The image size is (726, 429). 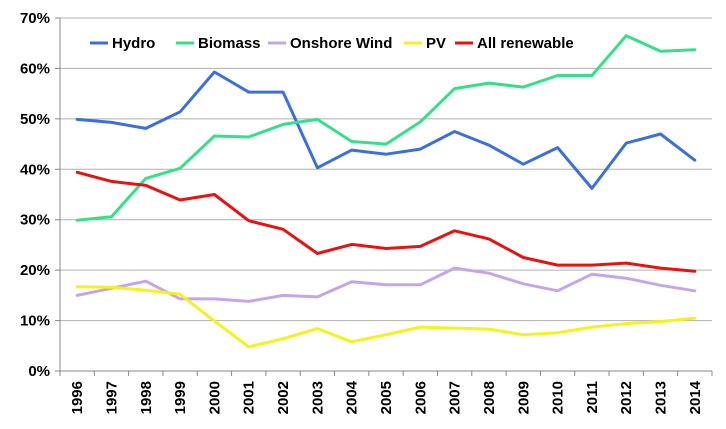 I want to click on legend-item-onshore-wind: Onshore Wind, so click(x=330, y=43).